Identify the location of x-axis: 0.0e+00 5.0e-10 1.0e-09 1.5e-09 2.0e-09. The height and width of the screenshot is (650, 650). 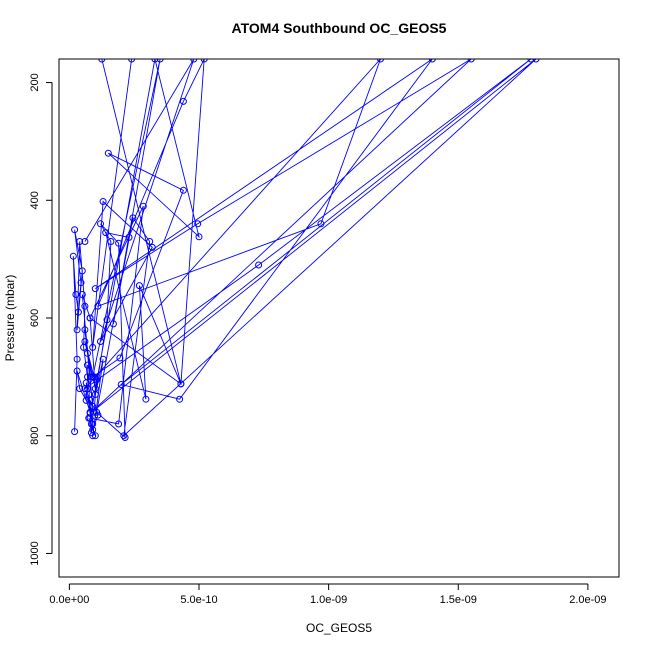
(328, 594).